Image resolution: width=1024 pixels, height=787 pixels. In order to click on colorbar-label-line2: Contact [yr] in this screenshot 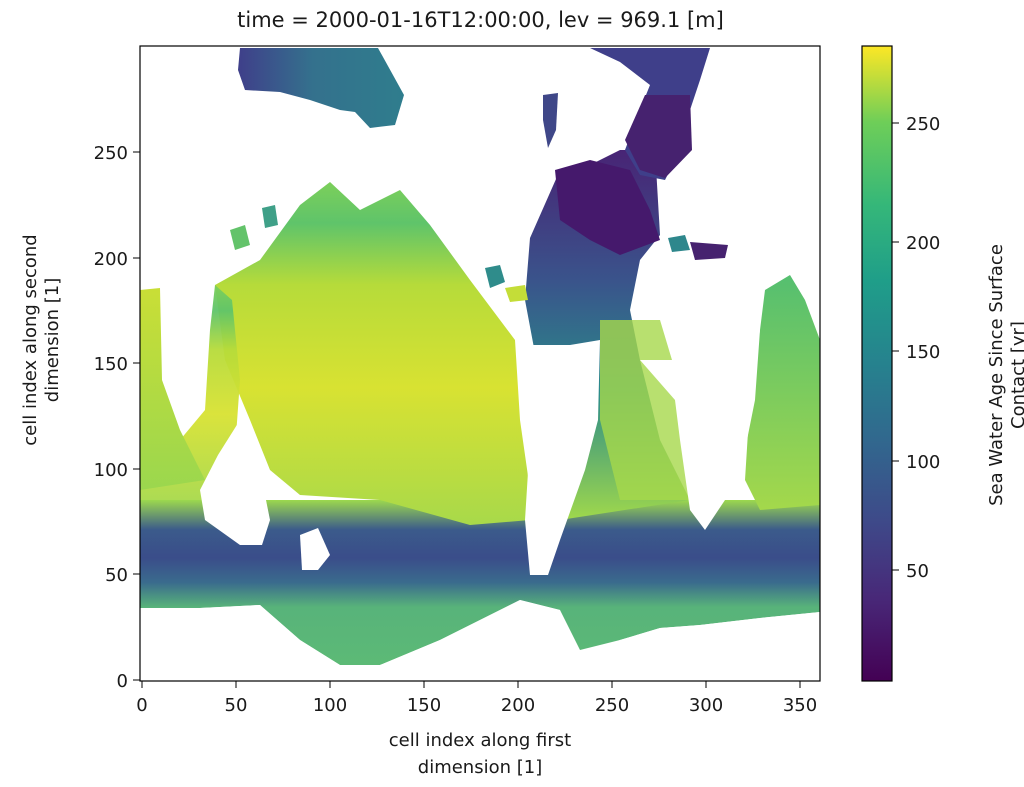, I will do `click(1016, 375)`.